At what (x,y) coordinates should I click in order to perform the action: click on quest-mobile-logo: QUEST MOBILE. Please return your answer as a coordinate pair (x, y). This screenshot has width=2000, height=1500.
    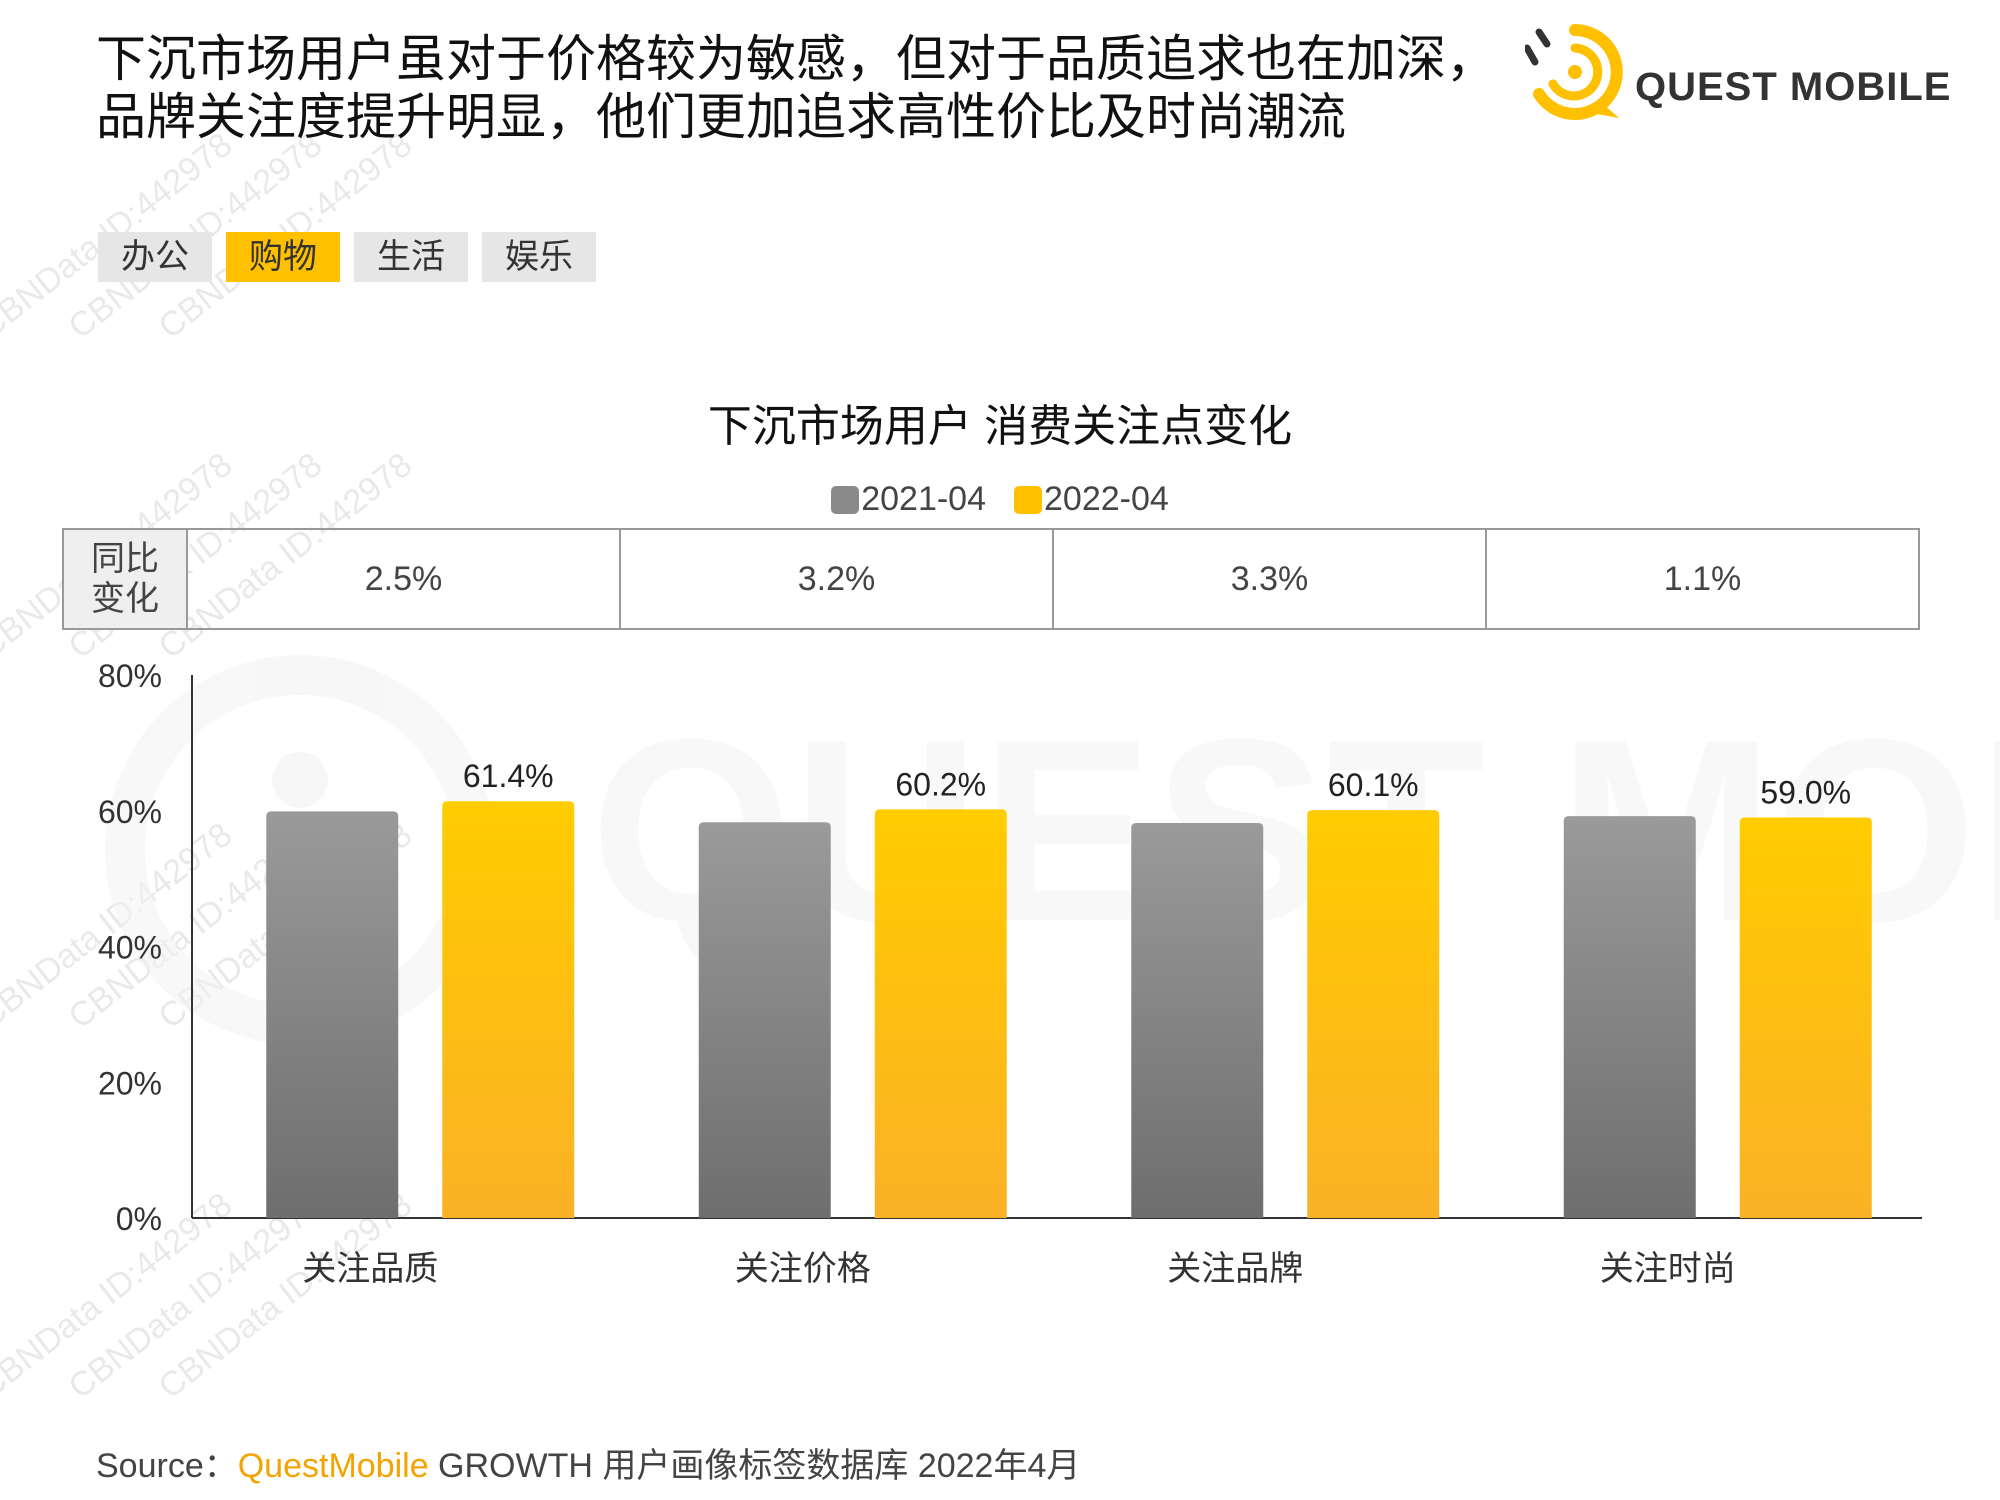
    Looking at the image, I should click on (1754, 72).